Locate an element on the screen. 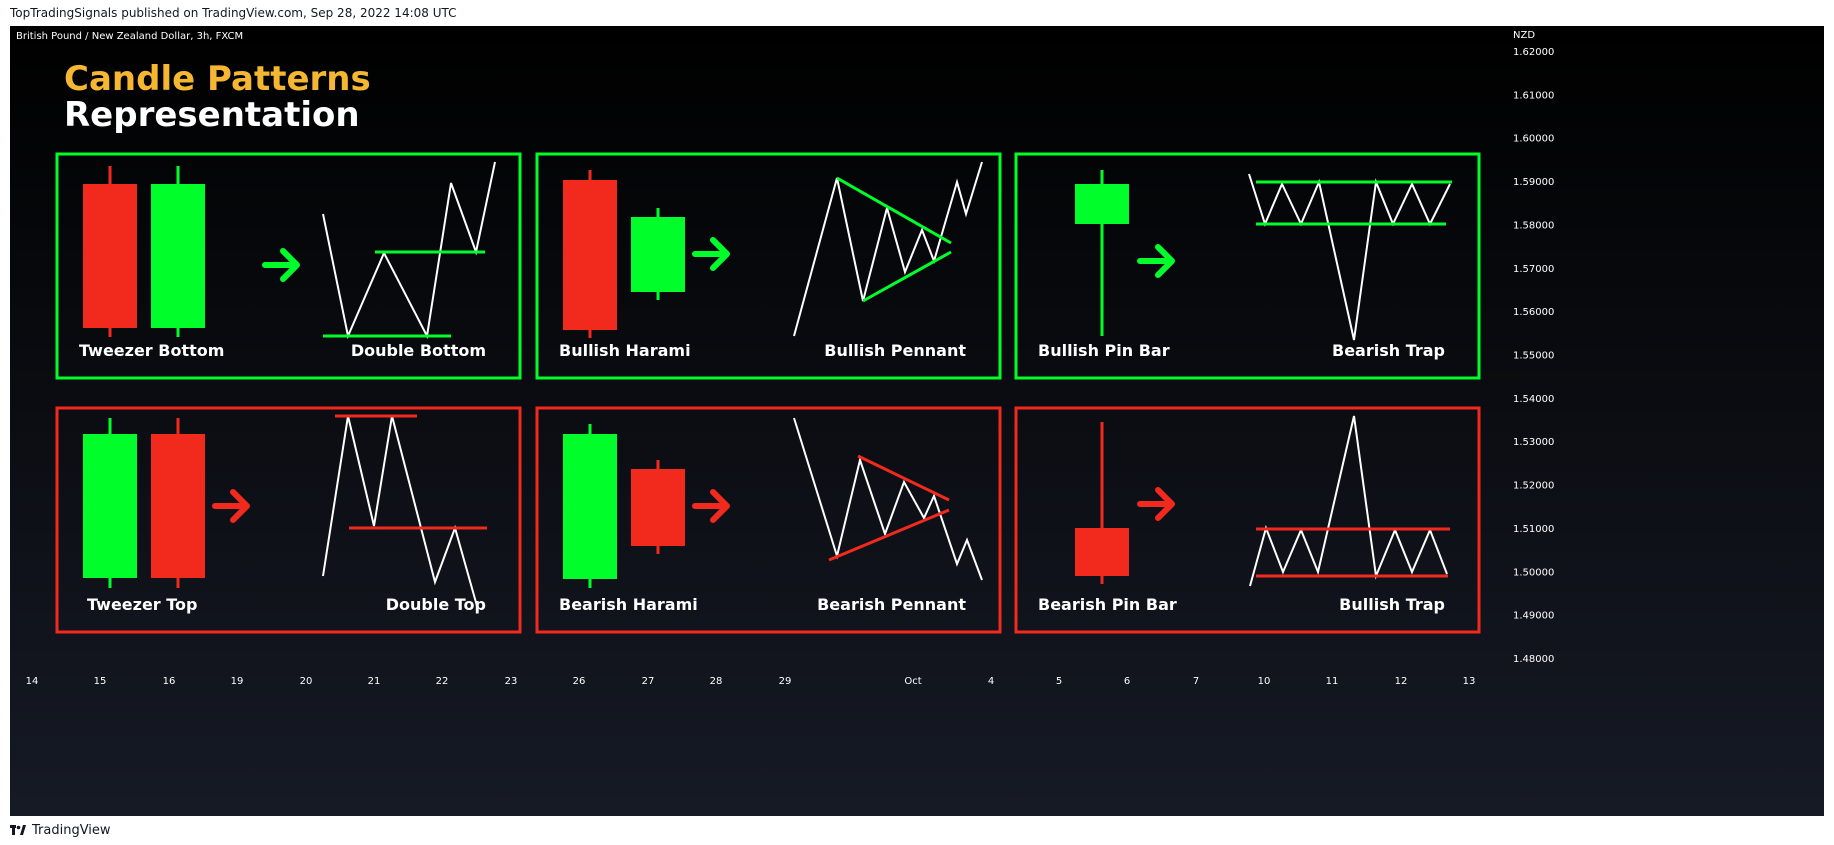 This screenshot has width=1834, height=845. price-tick-label: 1.51000 is located at coordinates (1533, 529).